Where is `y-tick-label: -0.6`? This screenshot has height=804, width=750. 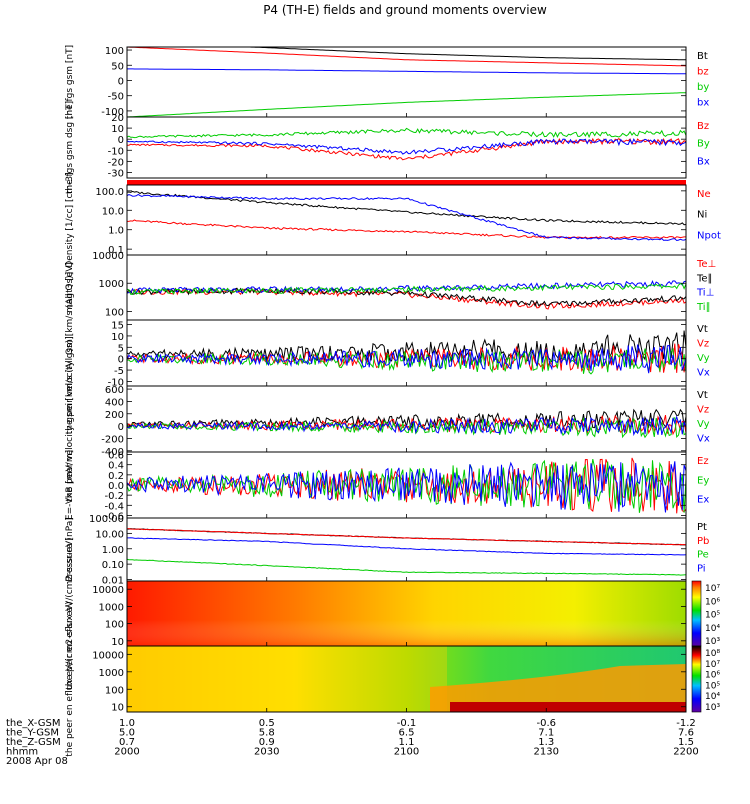 y-tick-label: -0.6 is located at coordinates (114, 516).